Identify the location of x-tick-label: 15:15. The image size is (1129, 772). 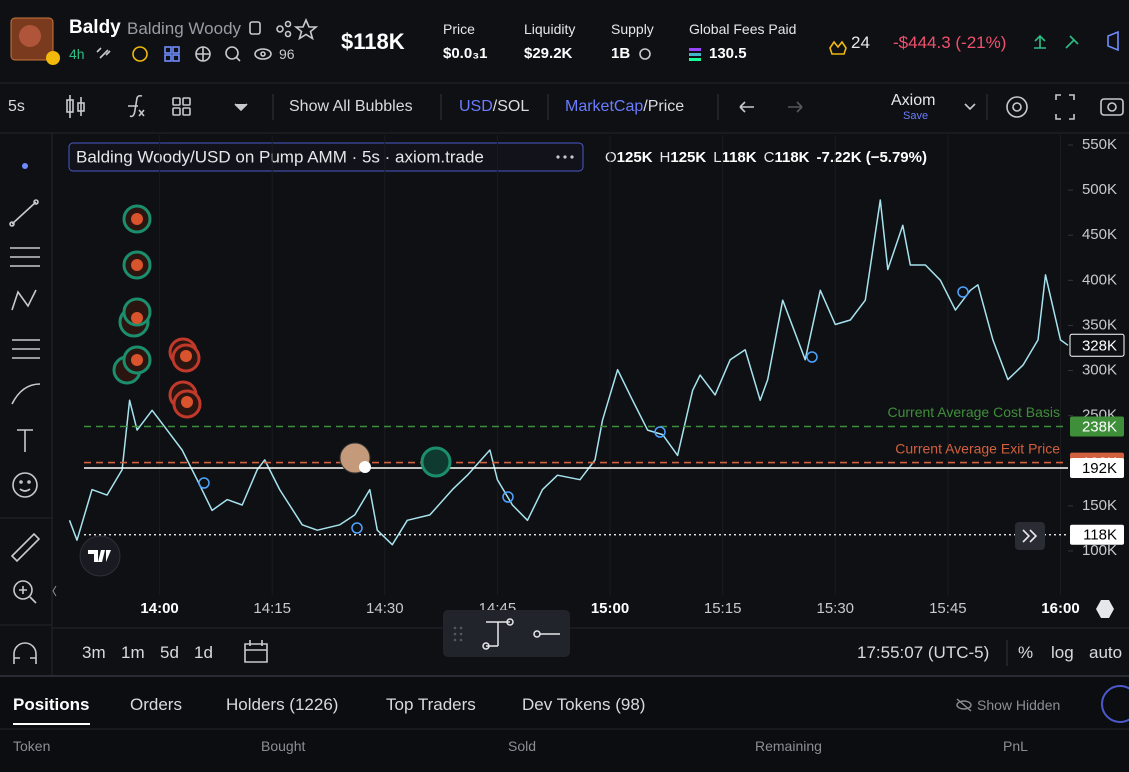
(723, 608).